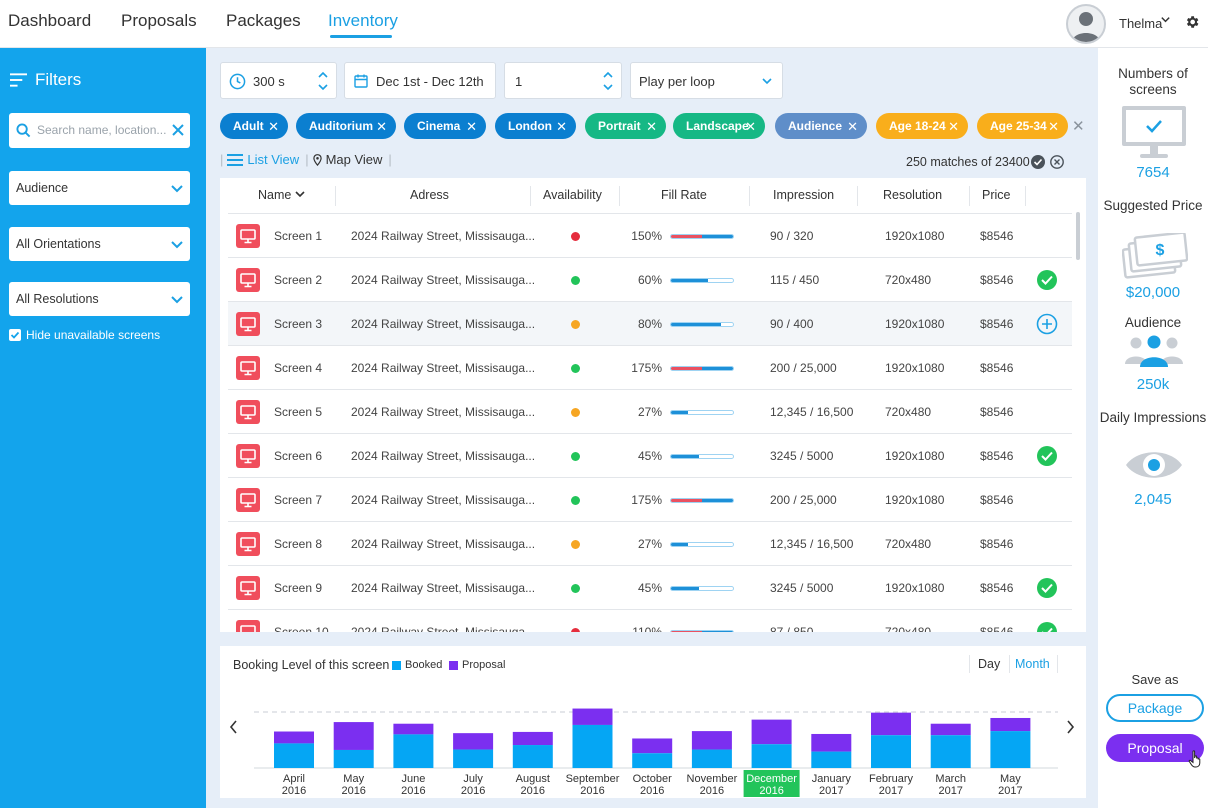 This screenshot has height=808, width=1208. What do you see at coordinates (913, 195) in the screenshot?
I see `column-header-resolution: Resolution` at bounding box center [913, 195].